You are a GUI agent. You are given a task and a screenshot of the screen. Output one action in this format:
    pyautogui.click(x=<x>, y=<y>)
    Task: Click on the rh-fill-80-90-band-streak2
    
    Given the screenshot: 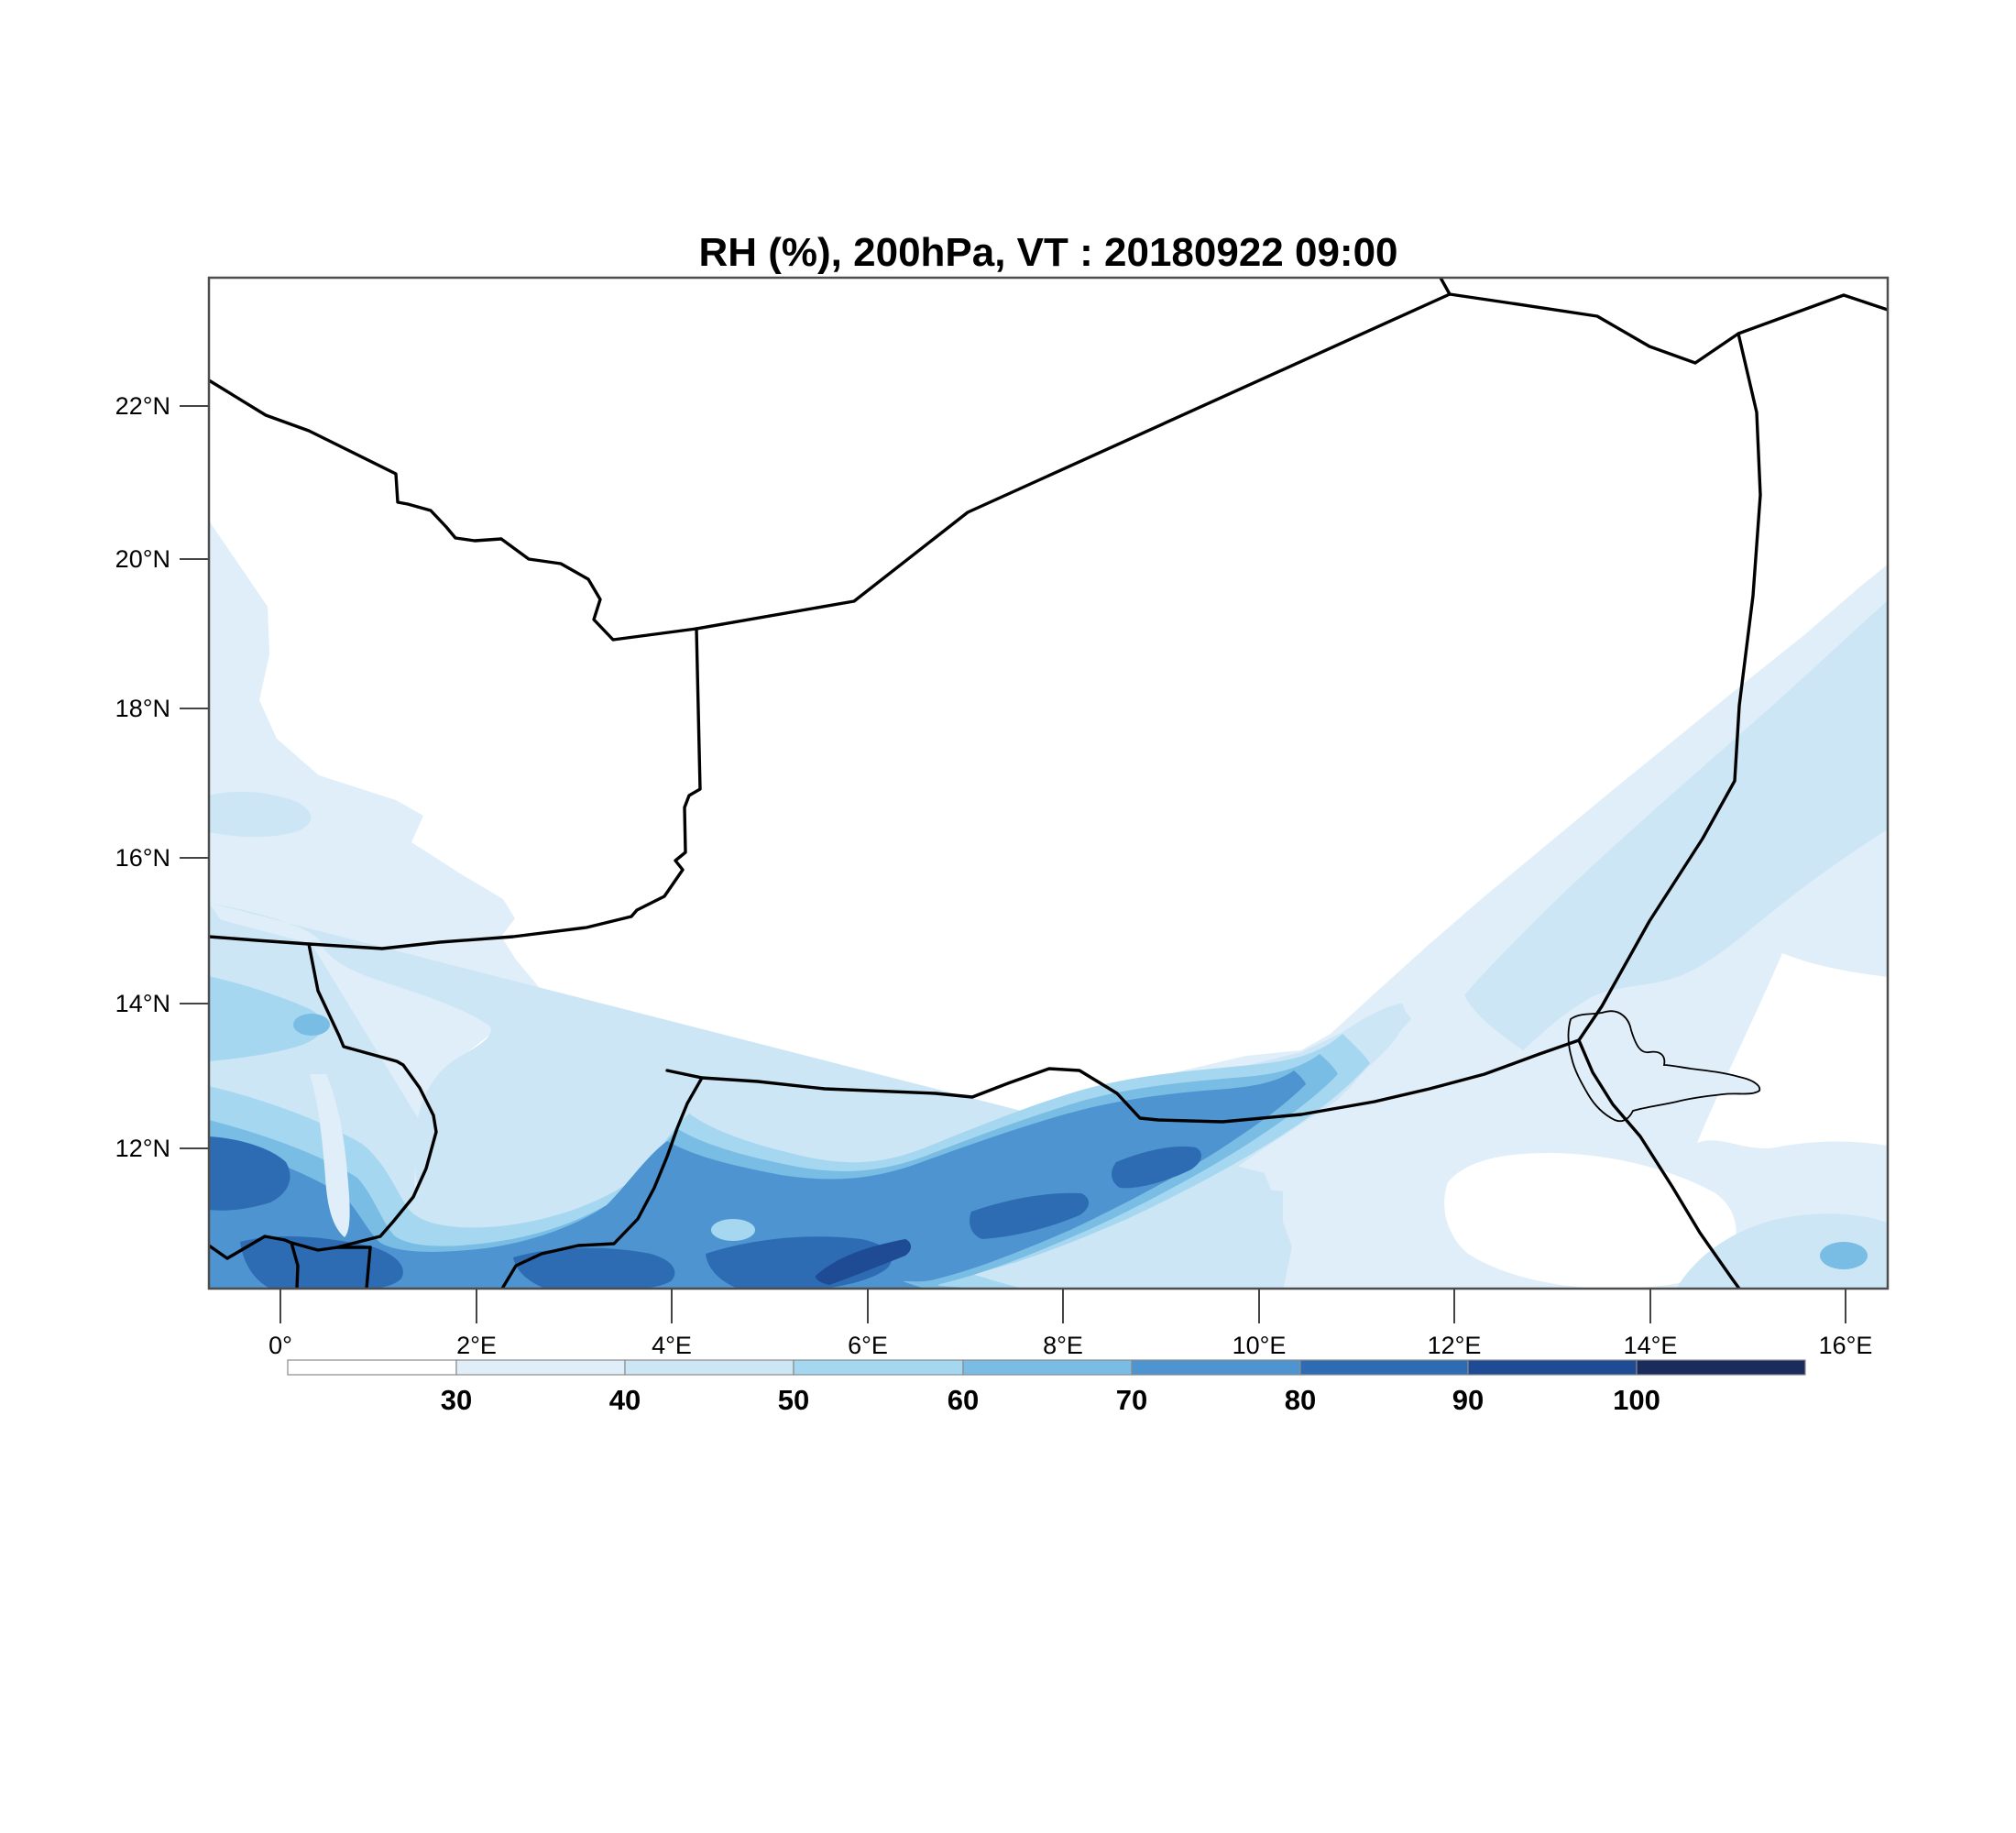 What is the action you would take?
    pyautogui.click(x=1157, y=1167)
    